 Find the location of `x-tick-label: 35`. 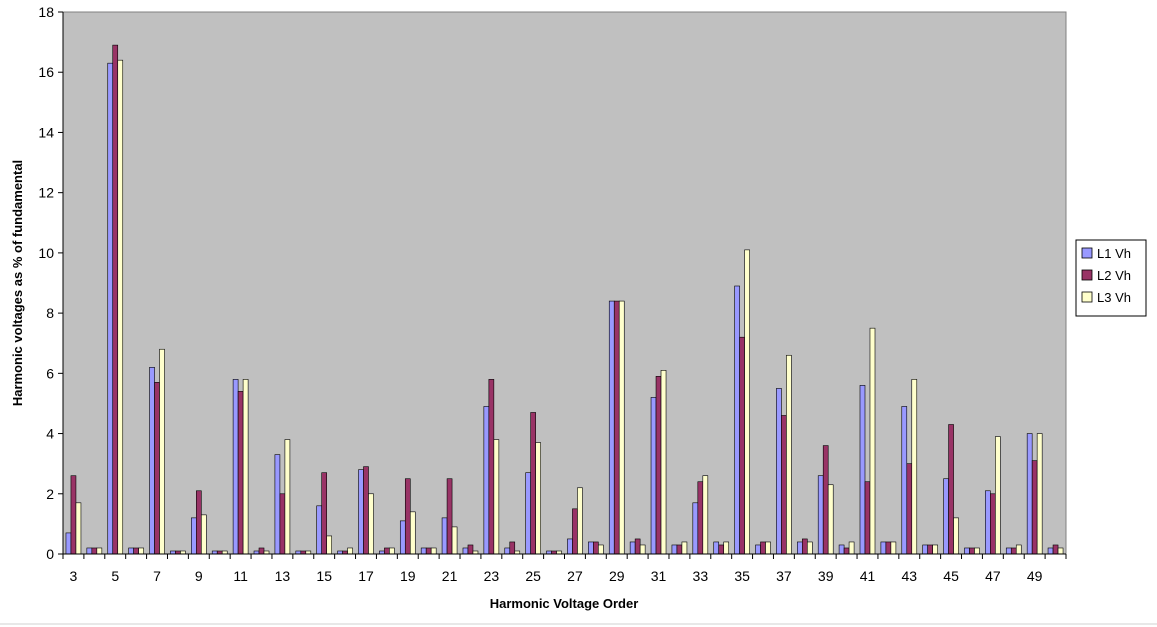

x-tick-label: 35 is located at coordinates (742, 576).